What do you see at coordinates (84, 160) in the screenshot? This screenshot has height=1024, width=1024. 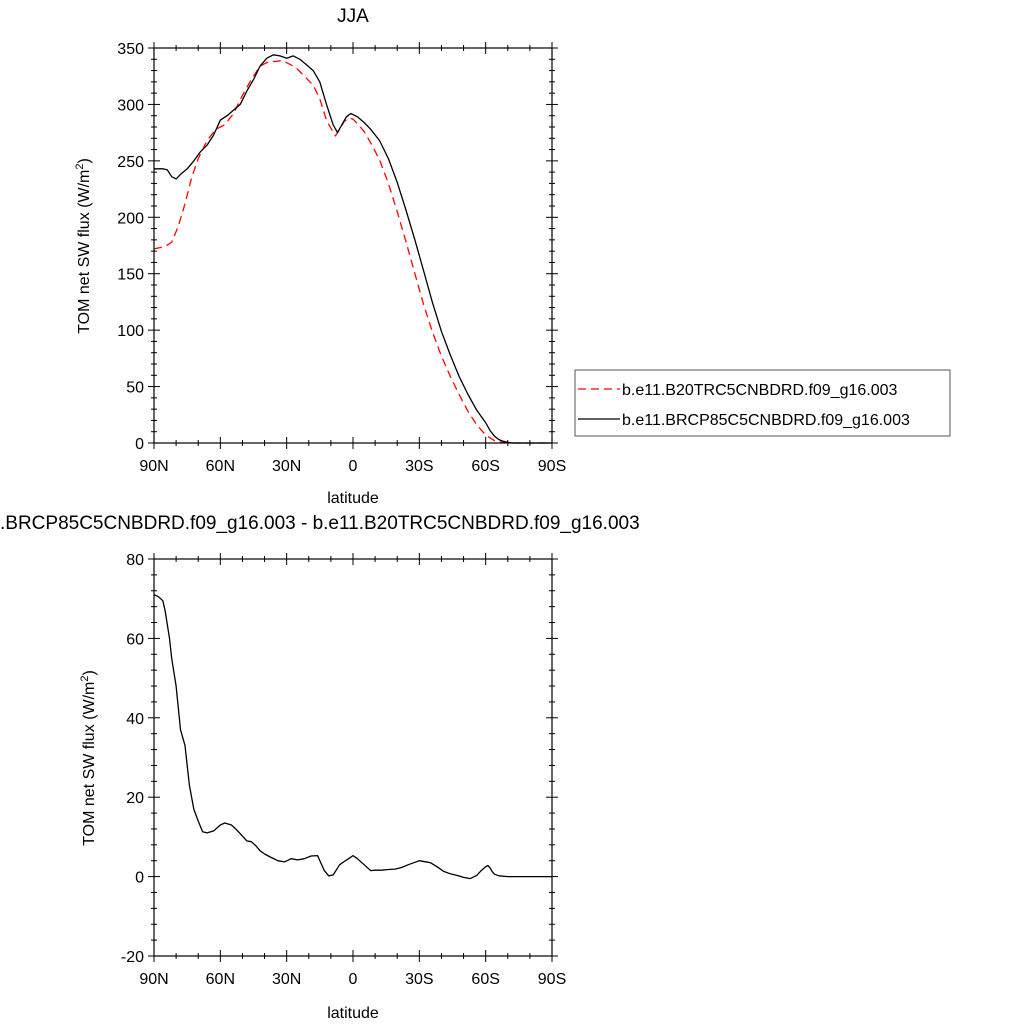 I see `top-ylabel-close: )` at bounding box center [84, 160].